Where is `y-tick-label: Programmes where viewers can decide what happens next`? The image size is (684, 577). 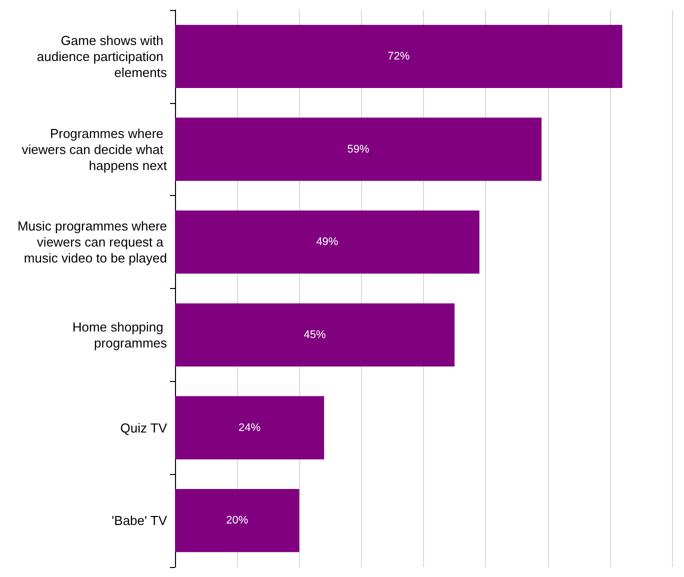
y-tick-label: Programmes where viewers can decide what happens next is located at coordinates (95, 149).